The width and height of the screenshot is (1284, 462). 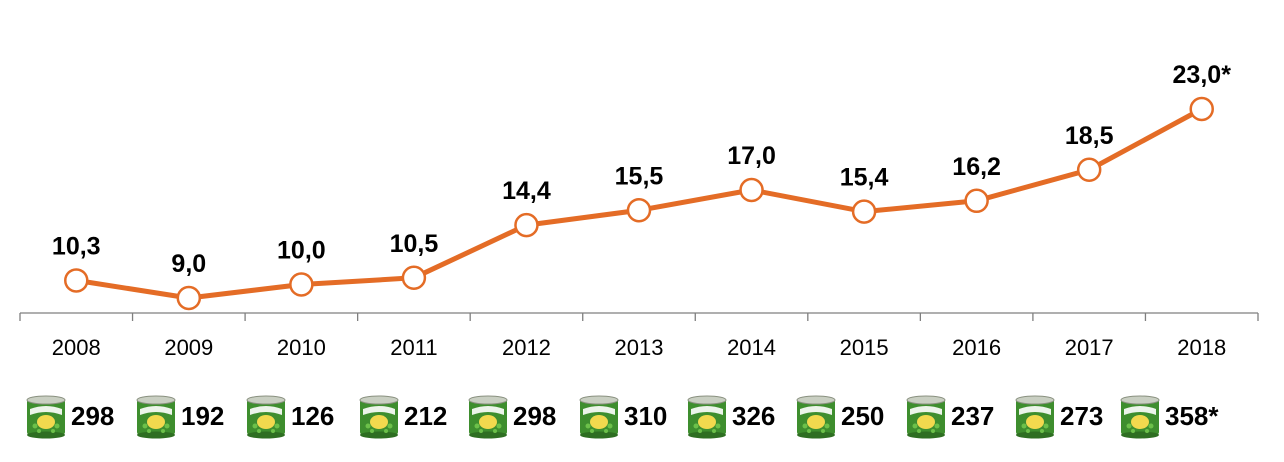 I want to click on can-item-2013: 310, so click(x=622, y=416).